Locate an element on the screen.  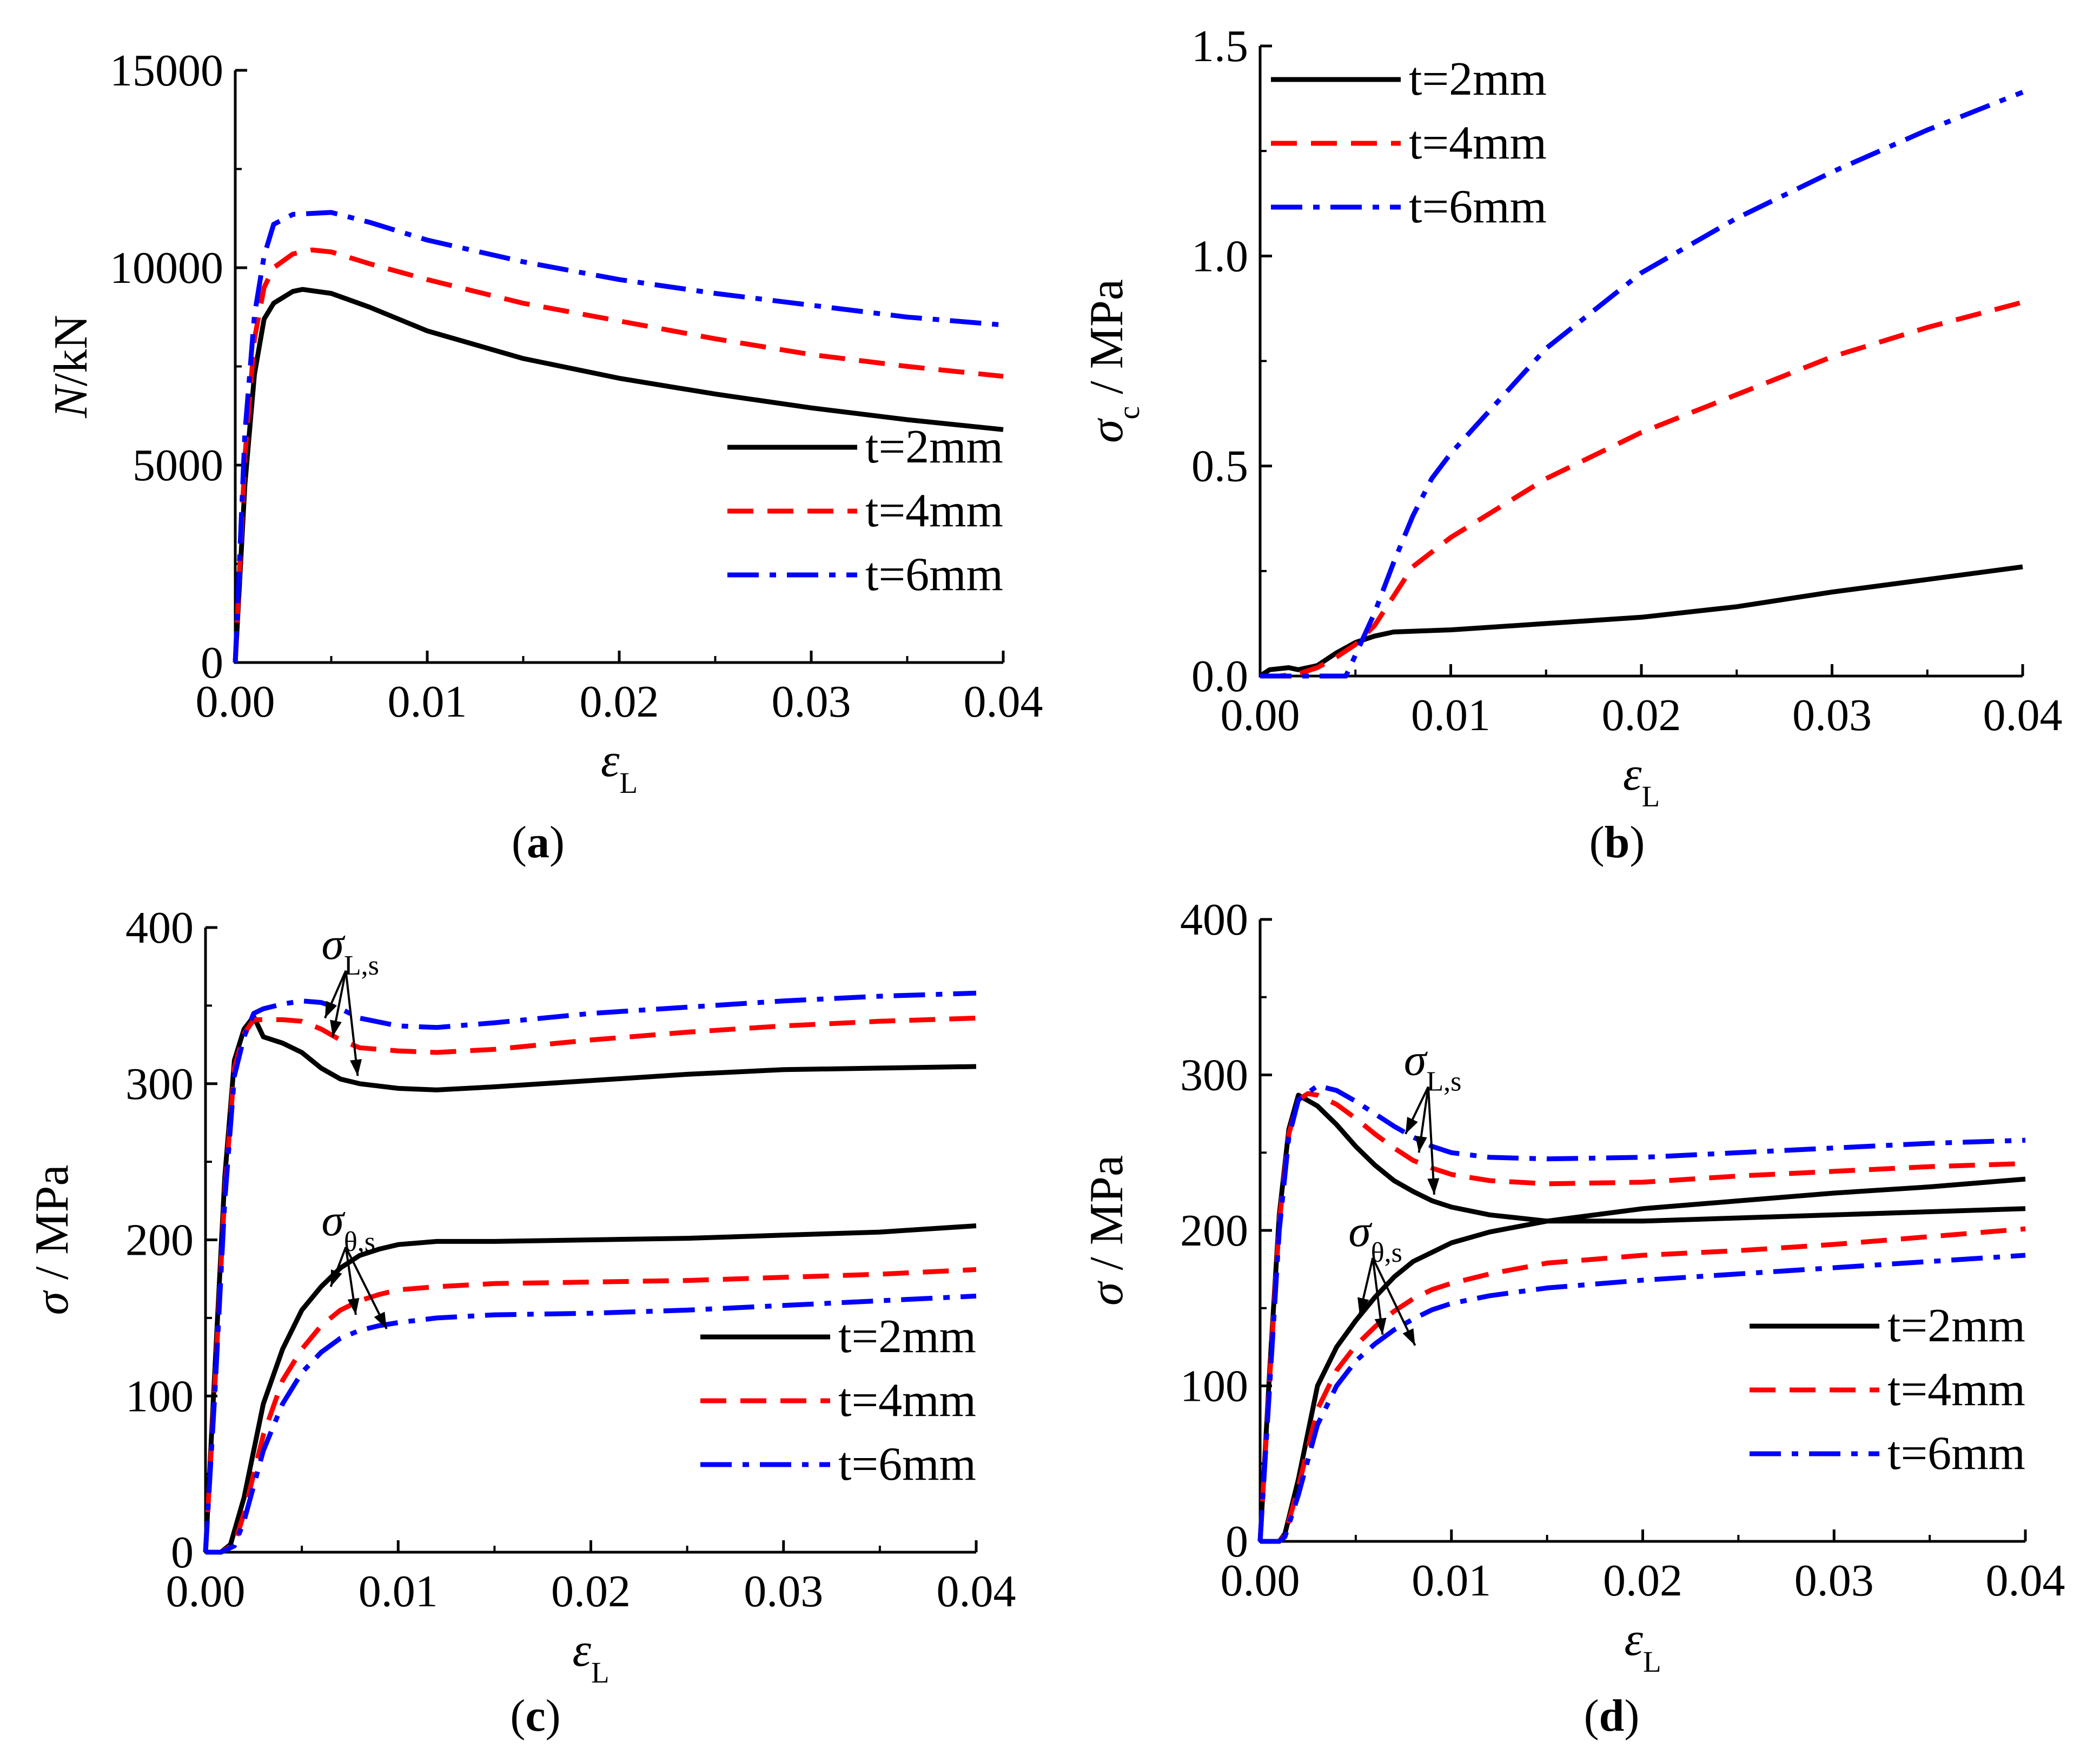
y-tick-label: 1.0 is located at coordinates (1219, 256).